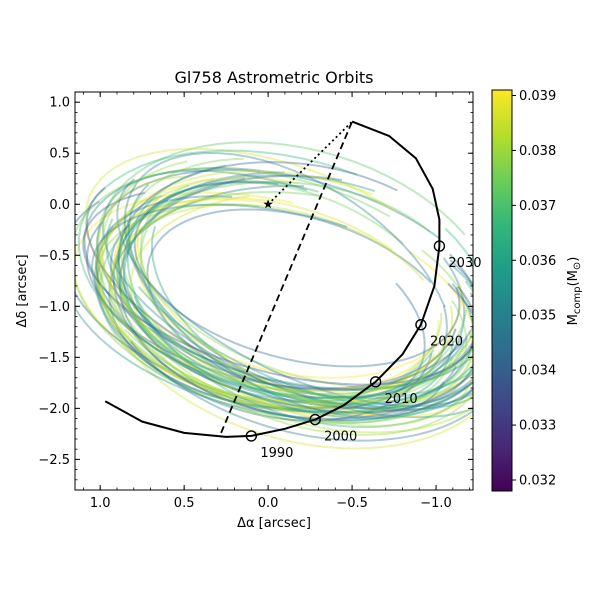 Image resolution: width=600 pixels, height=605 pixels. What do you see at coordinates (537, 96) in the screenshot?
I see `colorbar-tick-label: 0.039` at bounding box center [537, 96].